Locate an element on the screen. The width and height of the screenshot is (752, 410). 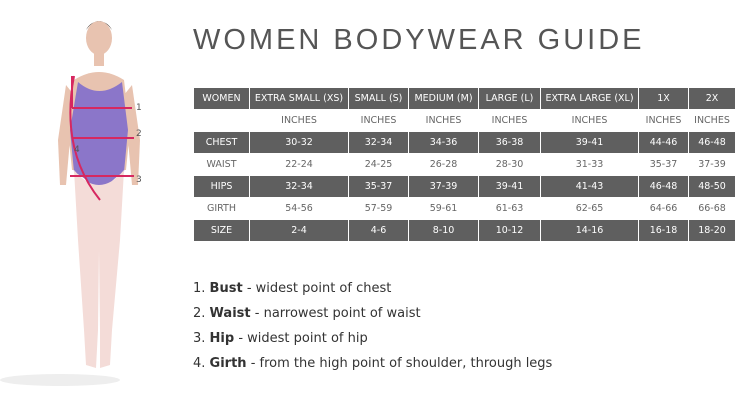
table-cell: 57-59 is located at coordinates (378, 208).